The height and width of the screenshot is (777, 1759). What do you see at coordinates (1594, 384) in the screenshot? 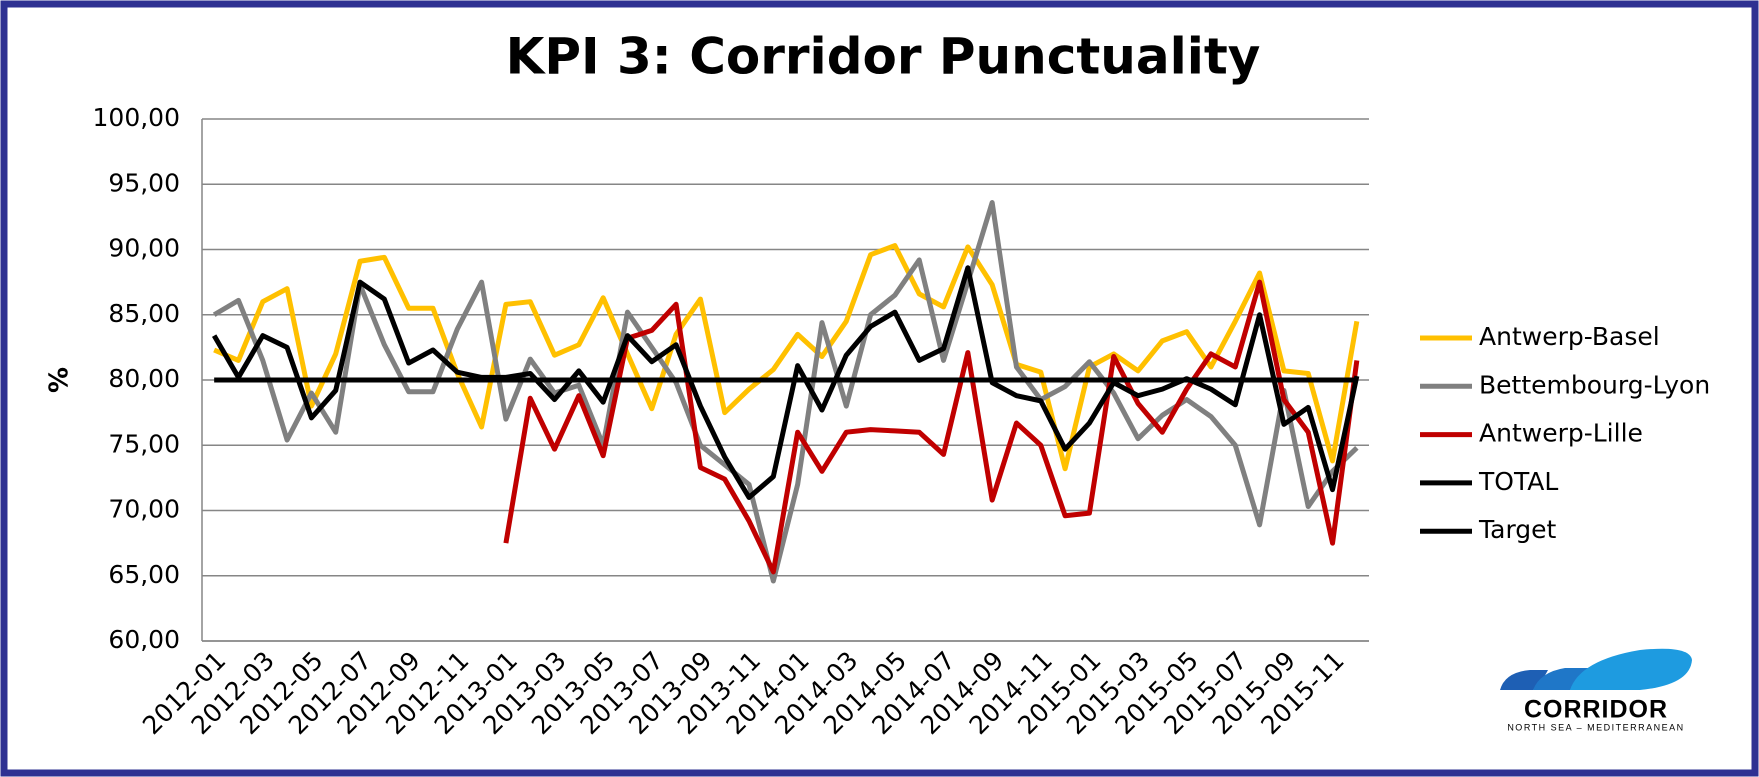
I see `legend-label: Bettembourg-Lyon` at bounding box center [1594, 384].